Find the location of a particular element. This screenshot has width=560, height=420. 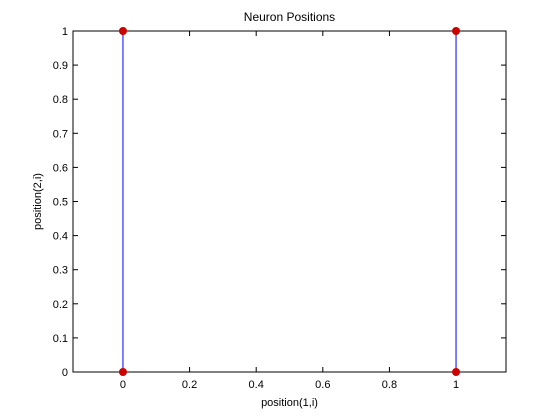

y-tick-label: 0.5 is located at coordinates (60, 203).